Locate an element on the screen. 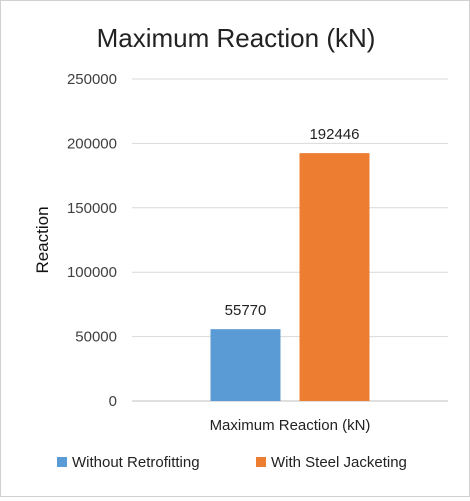 The height and width of the screenshot is (501, 470). y-tick-label: 250000 is located at coordinates (92, 79).